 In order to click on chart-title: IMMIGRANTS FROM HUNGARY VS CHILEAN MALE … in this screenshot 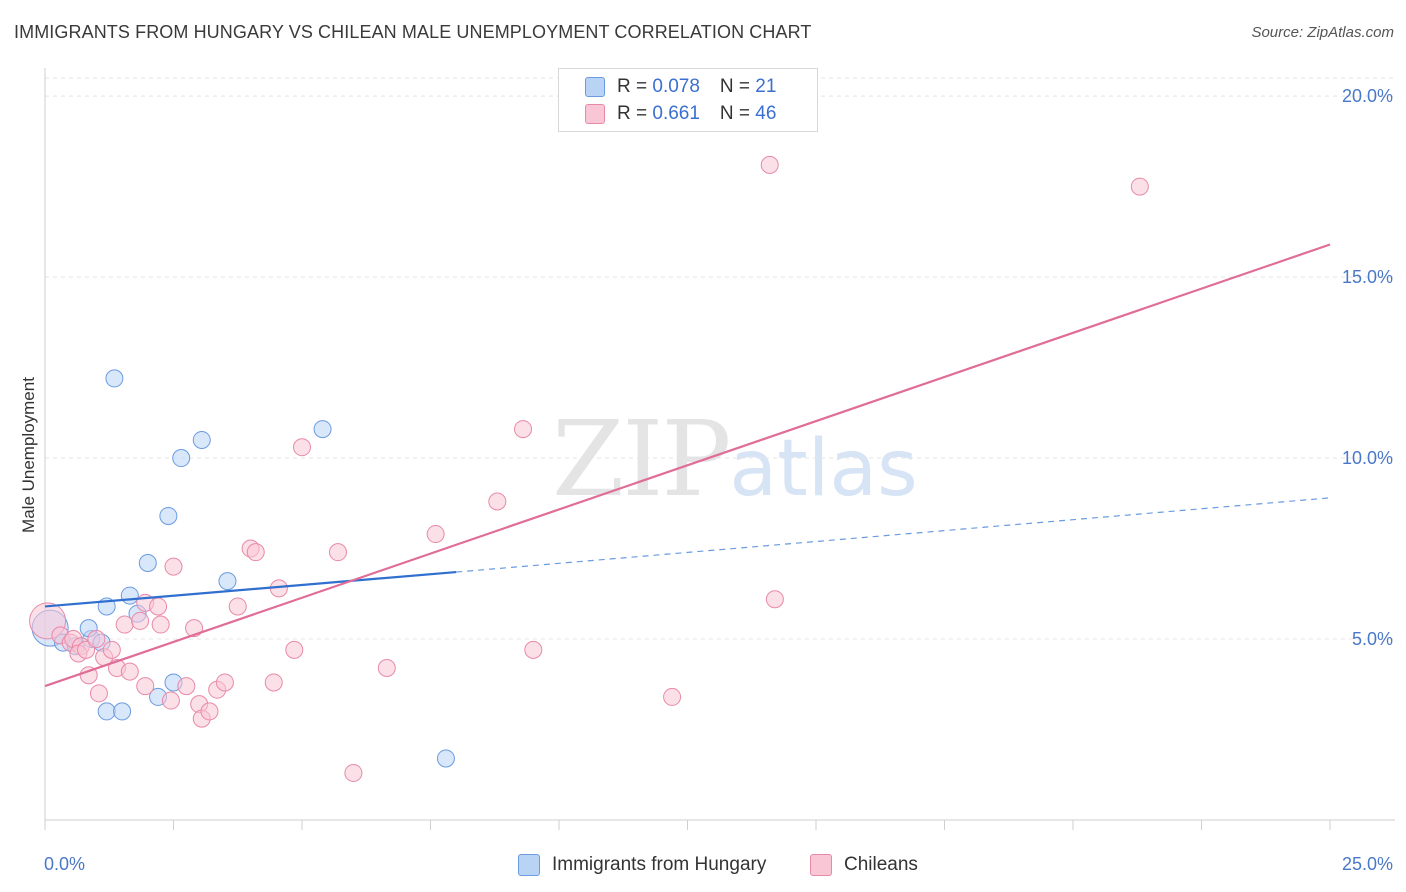, I will do `click(413, 32)`.